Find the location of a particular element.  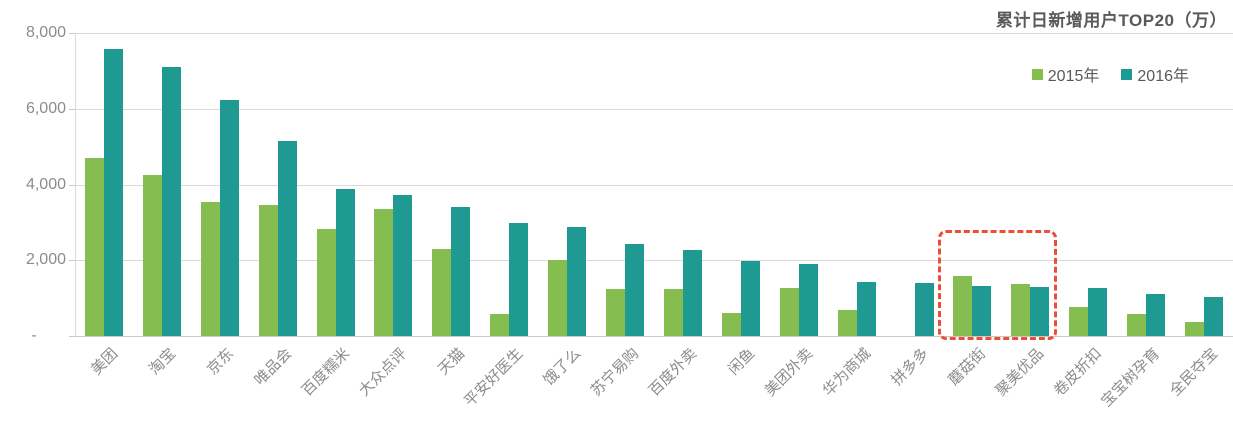

bar-2015年-京东 is located at coordinates (210, 268).